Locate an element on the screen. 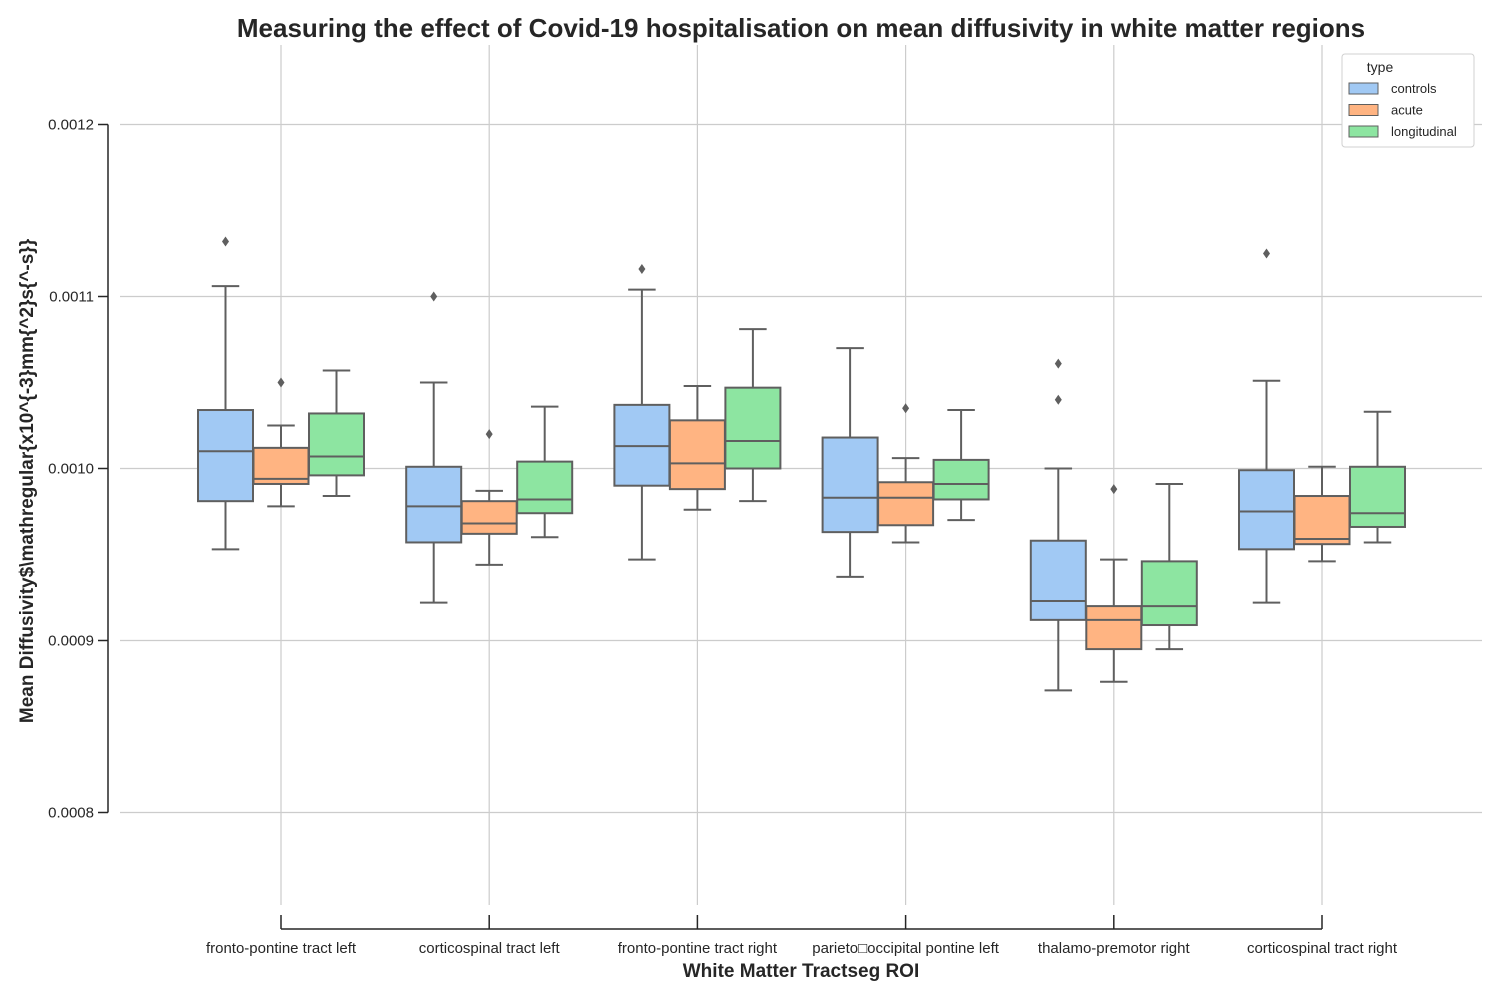 This screenshot has width=1500, height=1000. legend-swatch-acute is located at coordinates (1363, 110).